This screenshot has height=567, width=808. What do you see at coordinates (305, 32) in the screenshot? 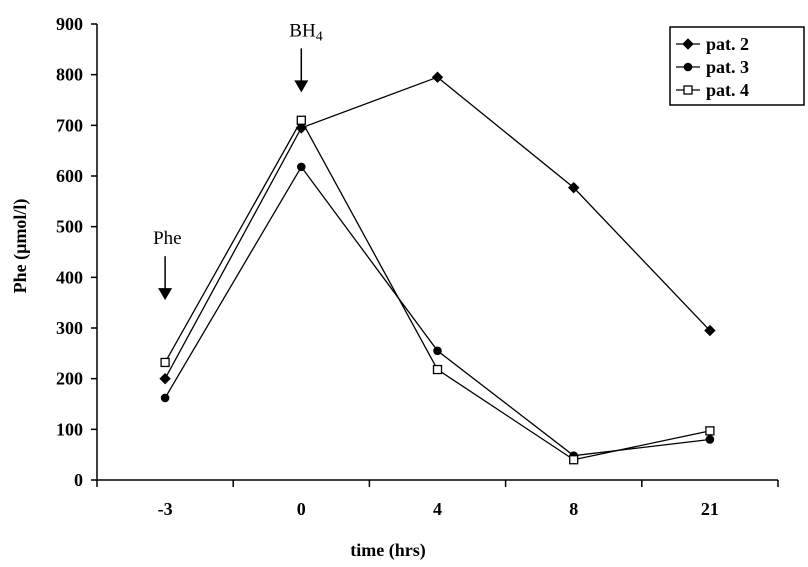
I see `annotation-label: BH4` at bounding box center [305, 32].